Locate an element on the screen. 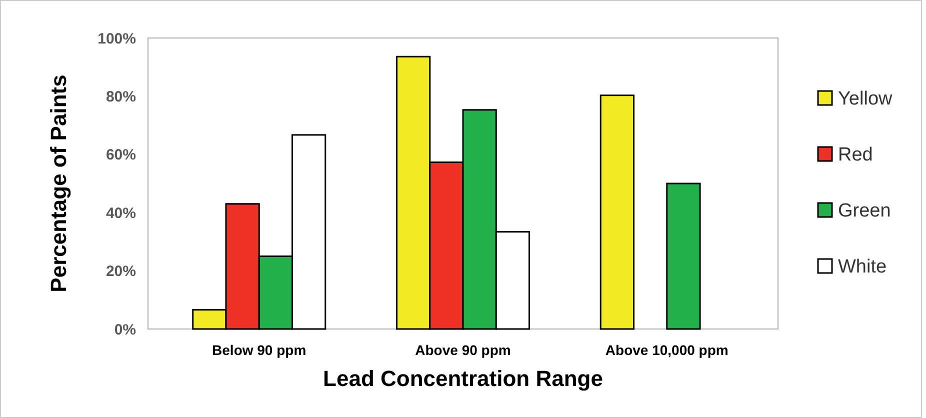 Image resolution: width=926 pixels, height=418 pixels. x-tick-label: Above 10,000 ppm is located at coordinates (666, 350).